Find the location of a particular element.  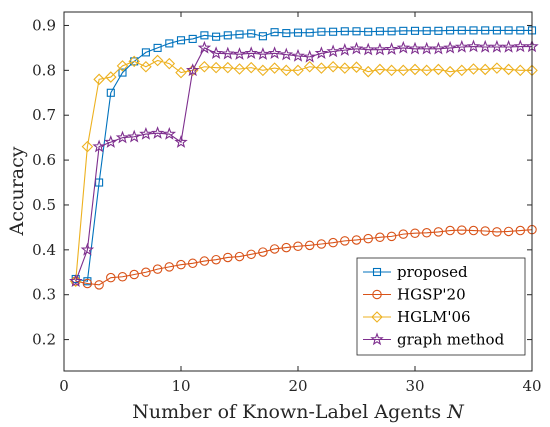

legend-label: HGSP'20 is located at coordinates (431, 295).